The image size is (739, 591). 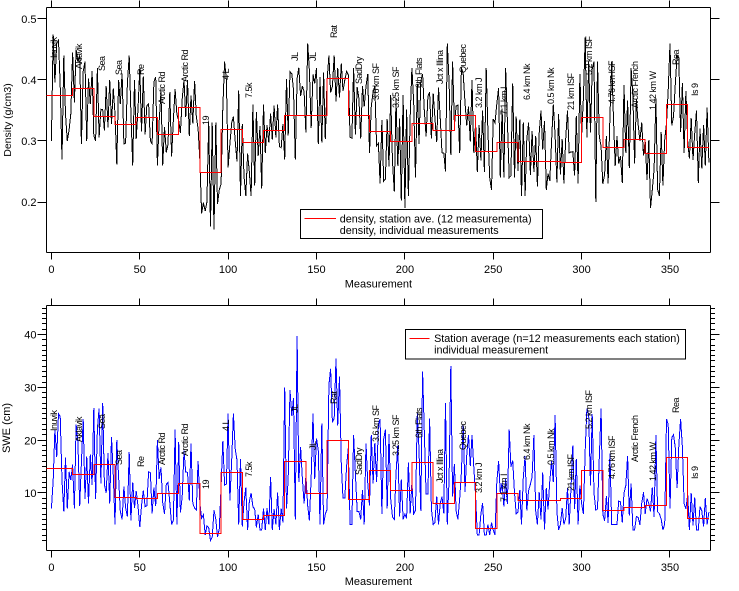 I want to click on svg-text: 0.2, so click(x=28, y=203).